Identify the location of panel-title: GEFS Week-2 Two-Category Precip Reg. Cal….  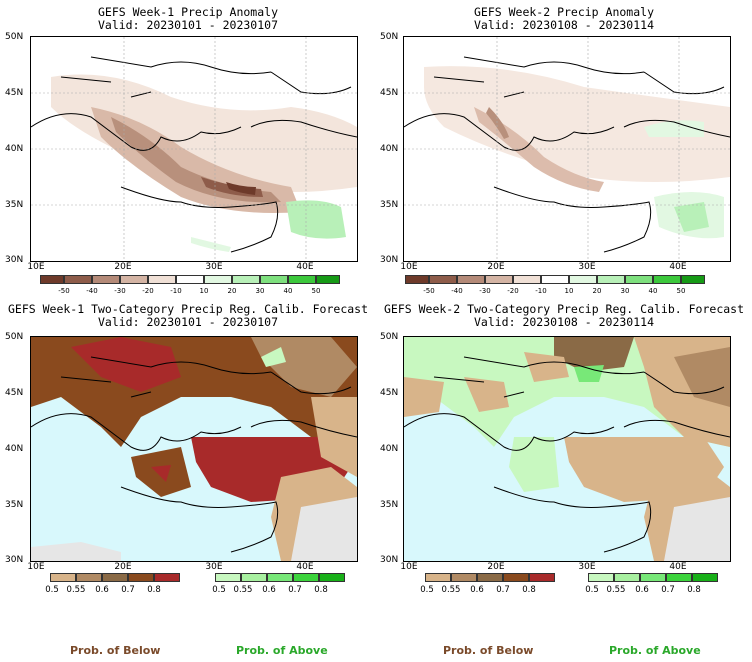
(564, 309).